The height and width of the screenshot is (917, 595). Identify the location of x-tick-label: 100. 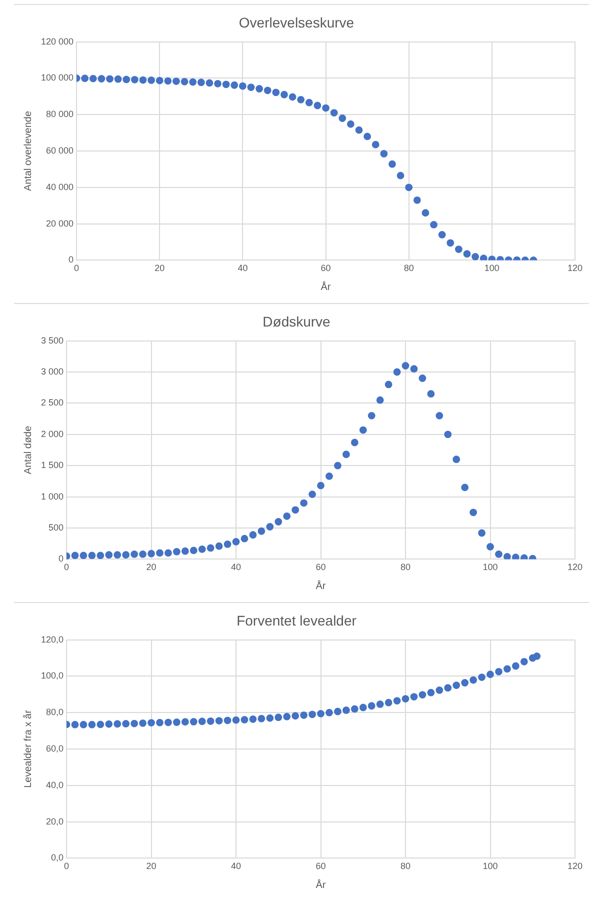
(492, 268).